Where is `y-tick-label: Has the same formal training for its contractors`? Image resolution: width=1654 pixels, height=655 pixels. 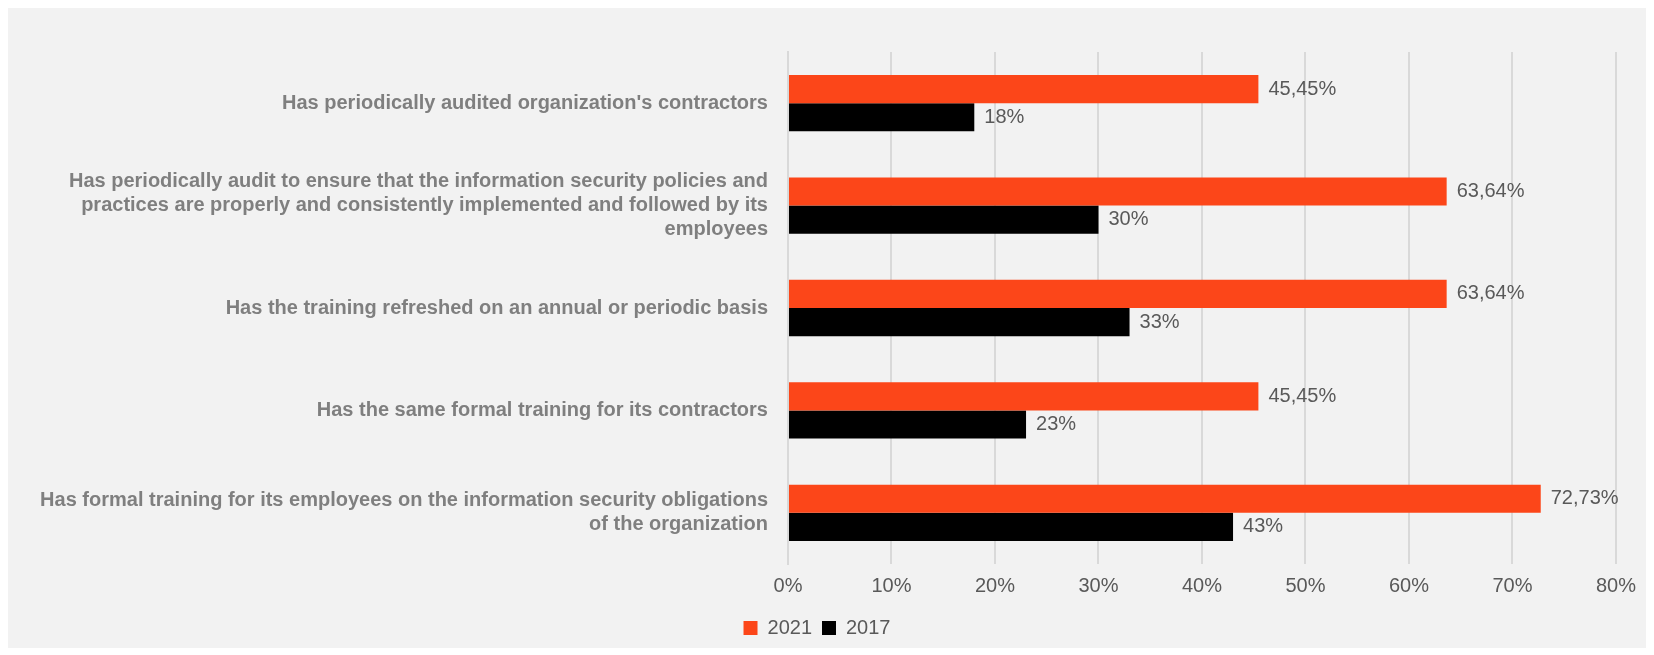
y-tick-label: Has the same formal training for its contractors is located at coordinates (542, 408).